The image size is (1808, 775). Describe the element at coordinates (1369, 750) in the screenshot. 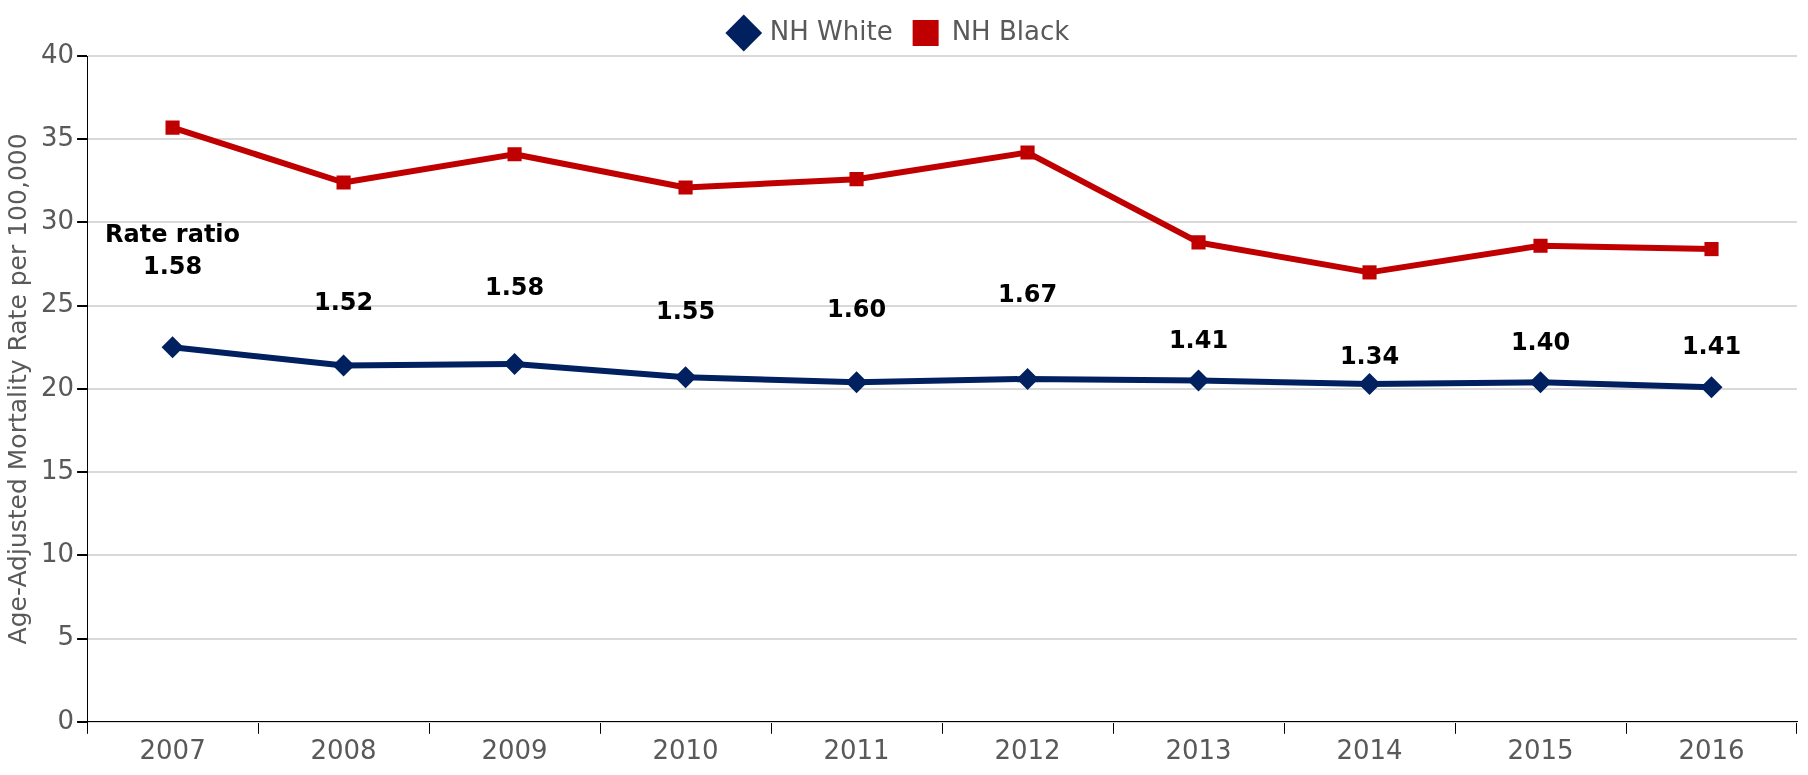

I see `x-tick-label: 2014` at that location.